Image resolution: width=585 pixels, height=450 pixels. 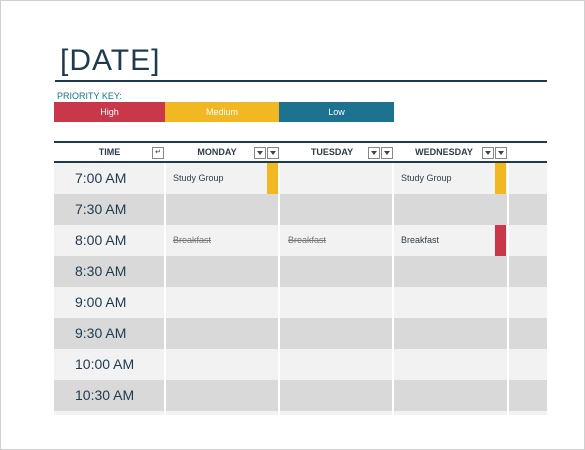 What do you see at coordinates (500, 240) in the screenshot?
I see `priority-marker-high` at bounding box center [500, 240].